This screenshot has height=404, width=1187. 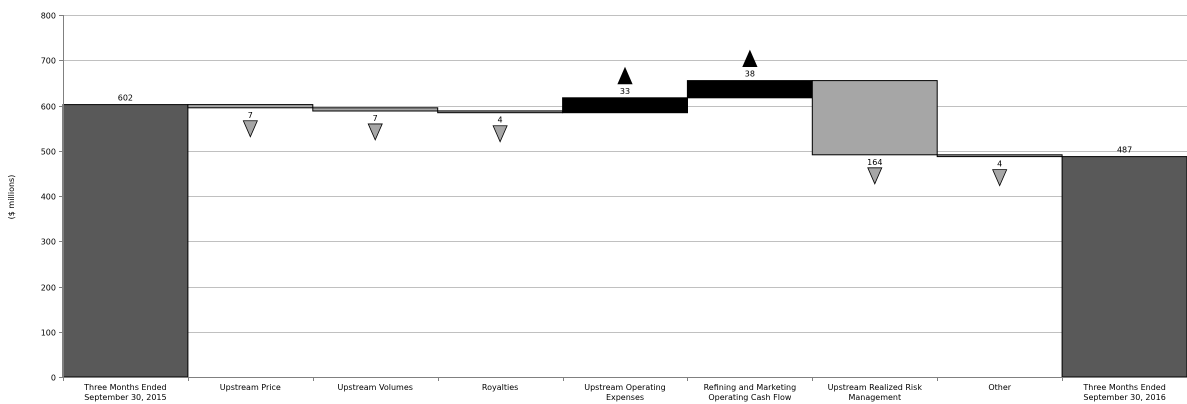 I want to click on data-label-7: 4, so click(x=999, y=164).